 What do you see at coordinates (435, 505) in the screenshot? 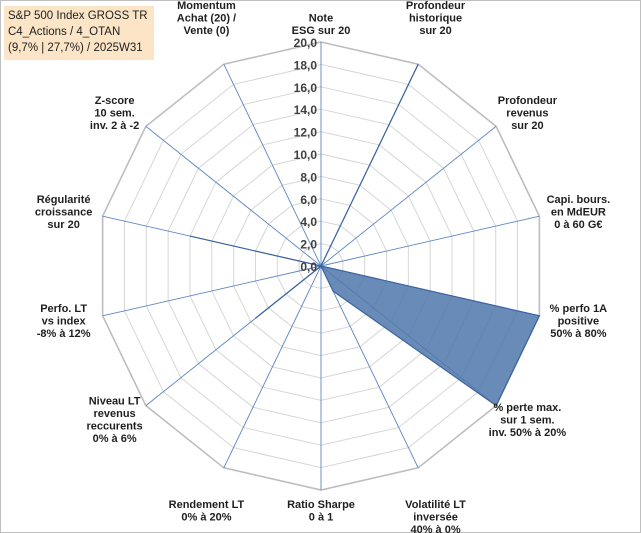
I see `axis-label-6-line-0: Volatilité LT` at bounding box center [435, 505].